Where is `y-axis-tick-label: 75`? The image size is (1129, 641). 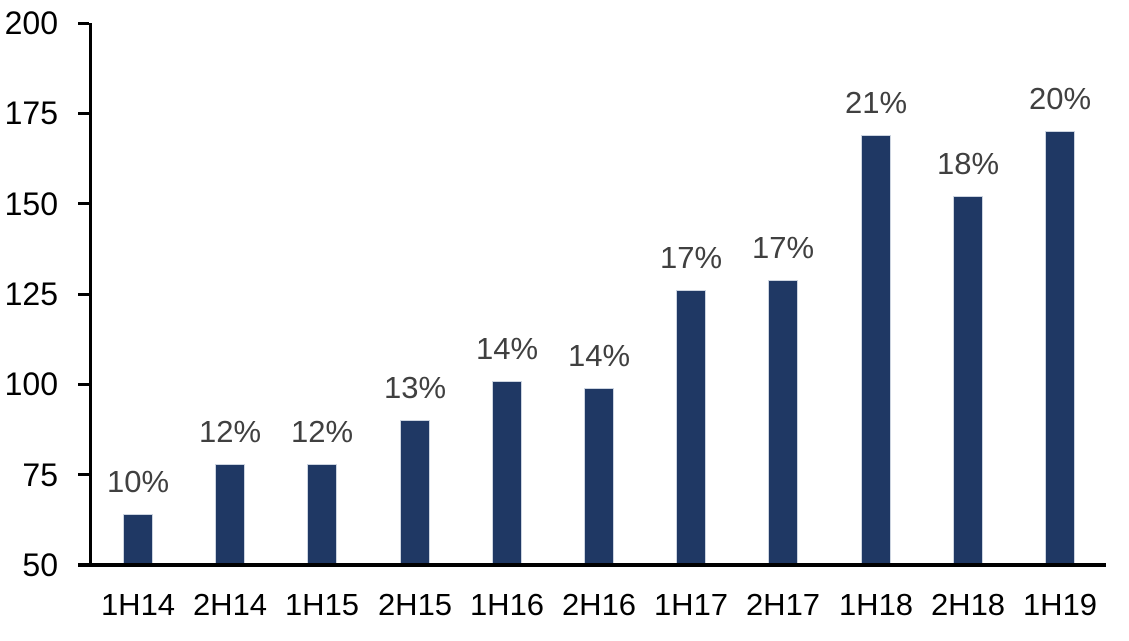 y-axis-tick-label: 75 is located at coordinates (40, 475).